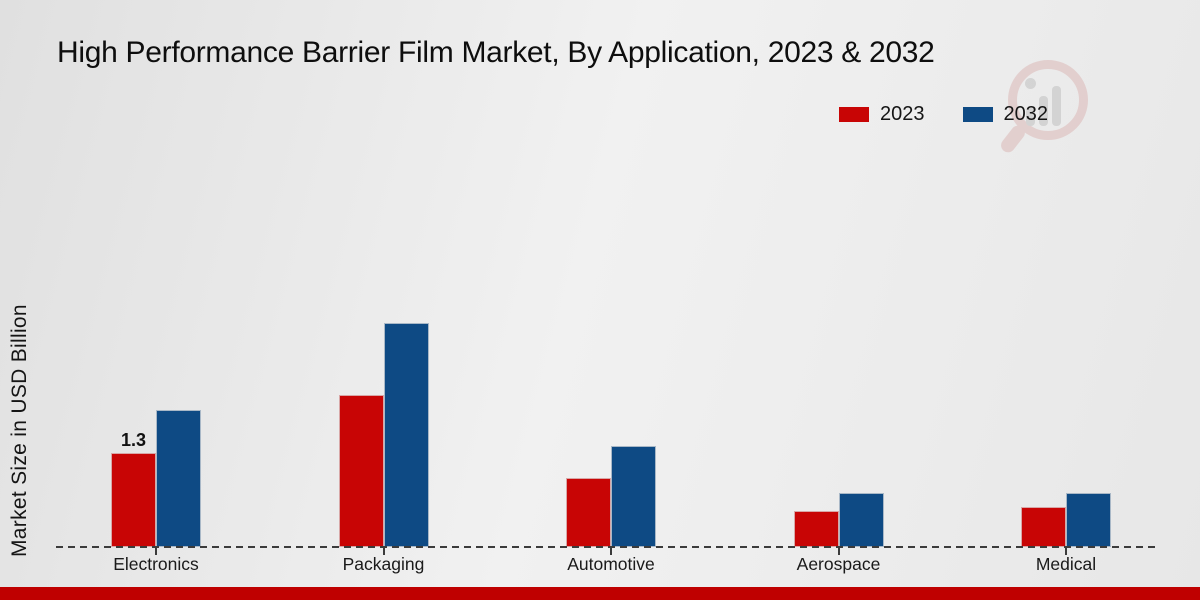 This screenshot has height=600, width=1200. Describe the element at coordinates (606, 547) in the screenshot. I see `x-axis-baseline` at that location.